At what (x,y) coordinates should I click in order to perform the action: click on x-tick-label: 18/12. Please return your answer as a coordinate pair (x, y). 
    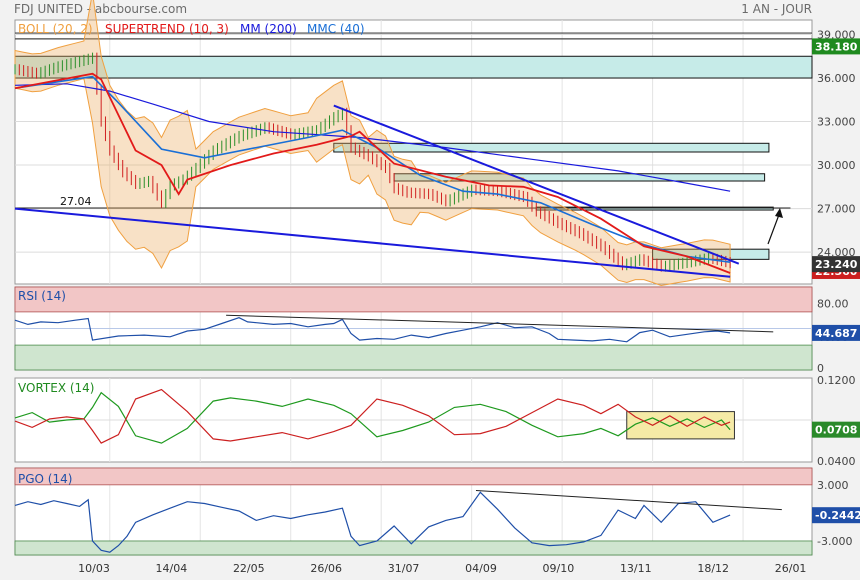
    Looking at the image, I should click on (713, 568).